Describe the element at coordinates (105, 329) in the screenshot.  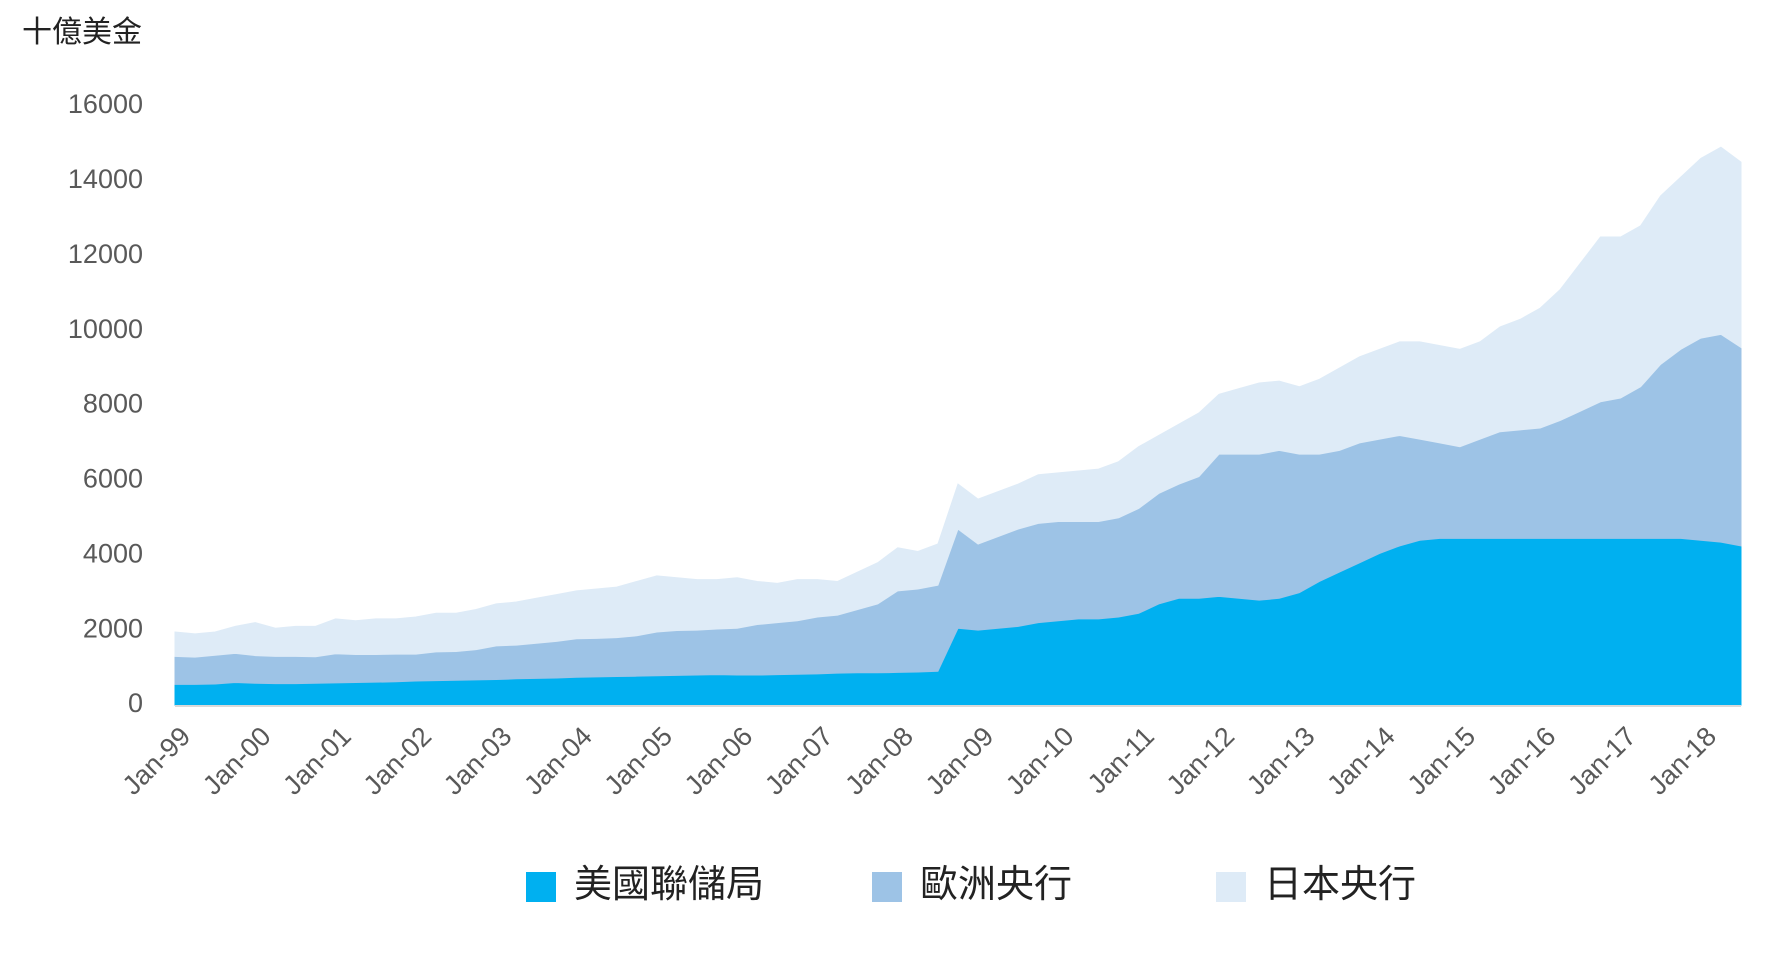
I see `y-tick-label: 10000` at that location.